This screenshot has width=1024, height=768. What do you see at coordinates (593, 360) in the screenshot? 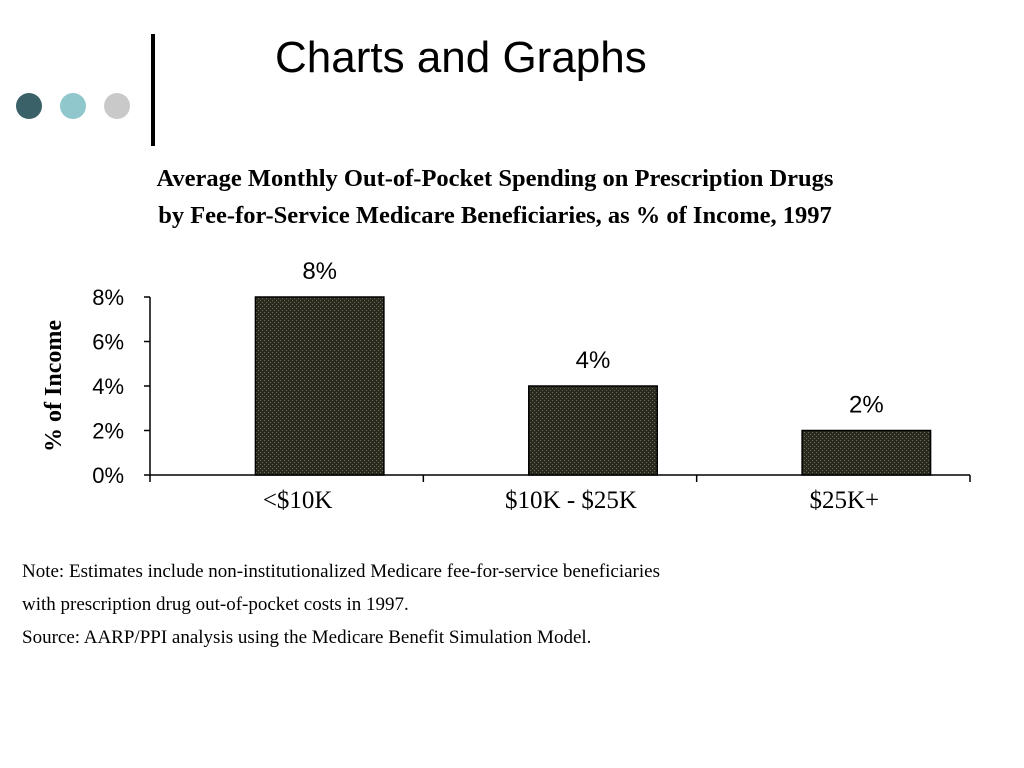
I see `data-label: 4%` at bounding box center [593, 360].